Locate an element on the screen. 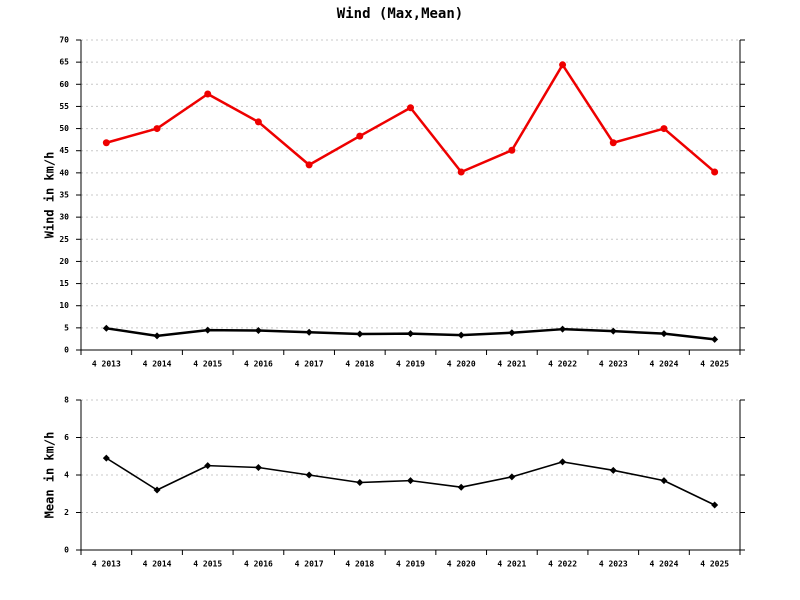 The height and width of the screenshot is (600, 800). y-tick-label: 30 is located at coordinates (64, 217).